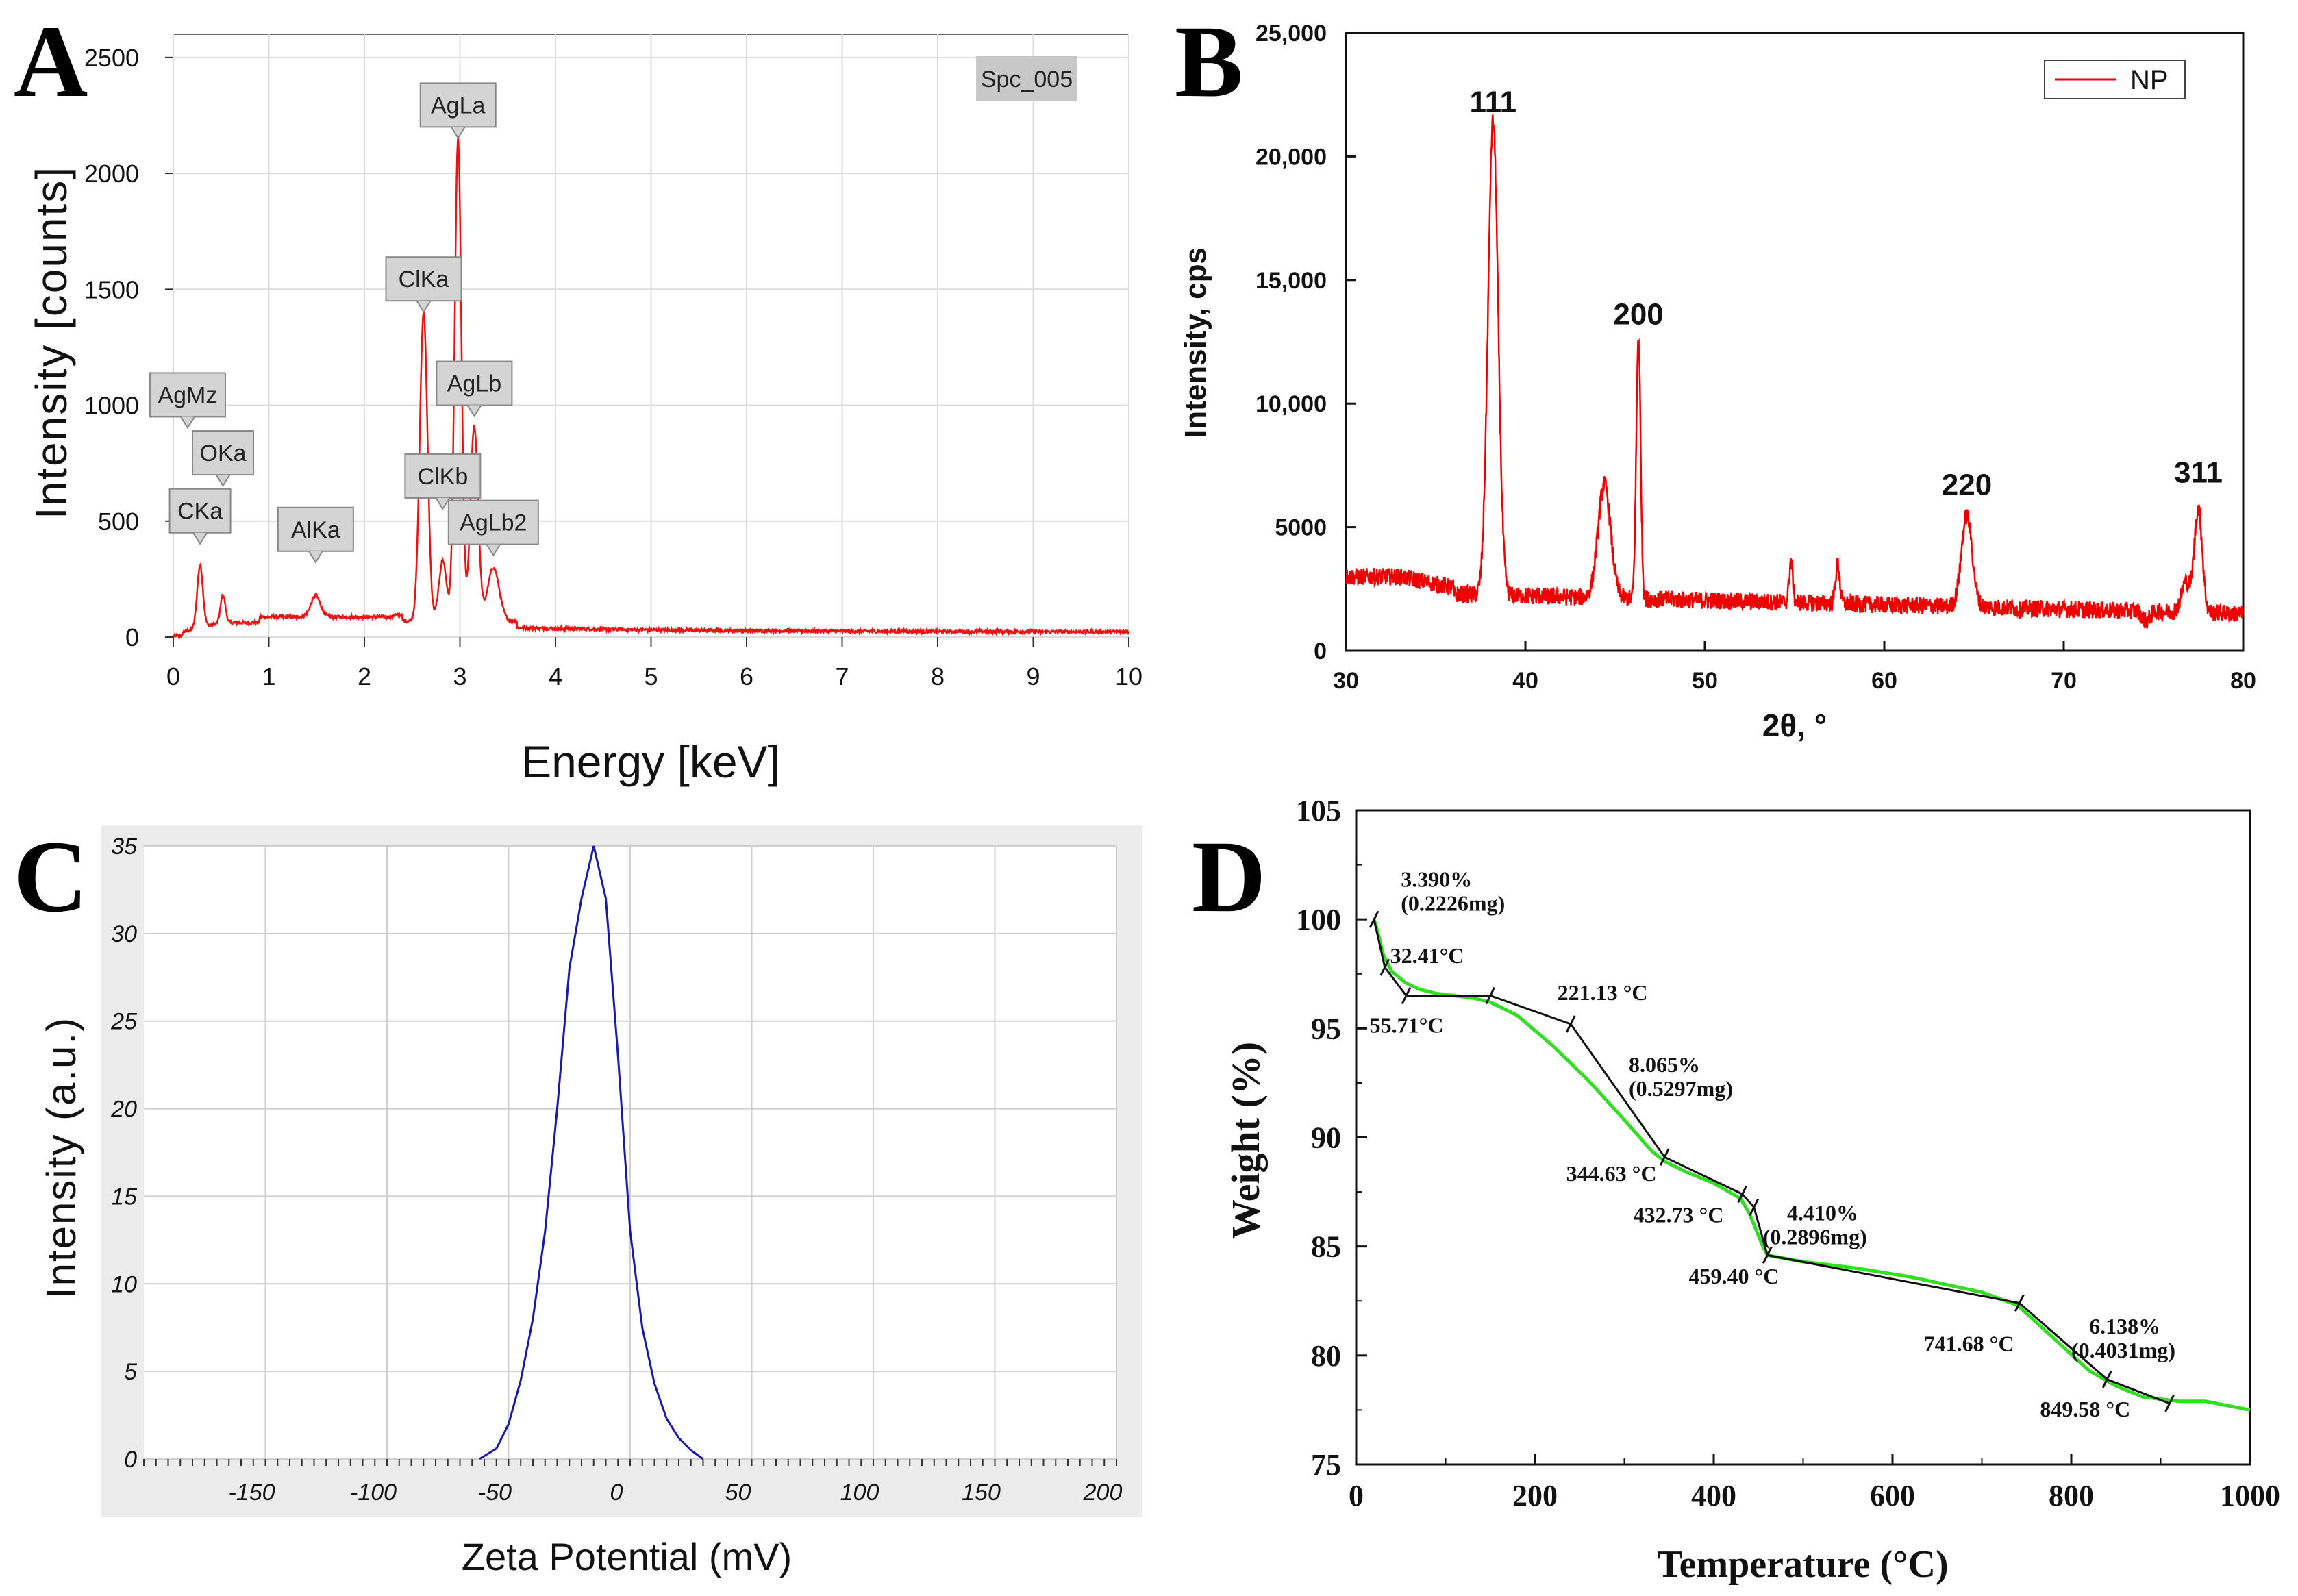 The height and width of the screenshot is (1596, 2298). I want to click on panel-b-x-axis-label: 2θ, °, so click(1794, 725).